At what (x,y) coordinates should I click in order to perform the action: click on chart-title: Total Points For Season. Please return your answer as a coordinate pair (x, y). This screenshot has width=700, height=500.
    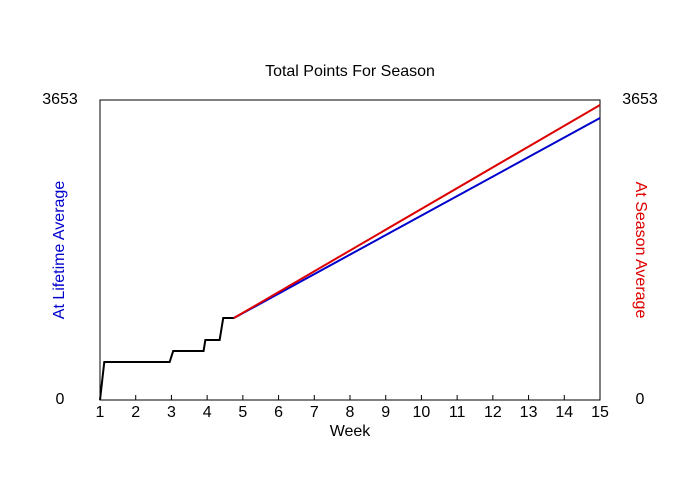
    Looking at the image, I should click on (350, 71).